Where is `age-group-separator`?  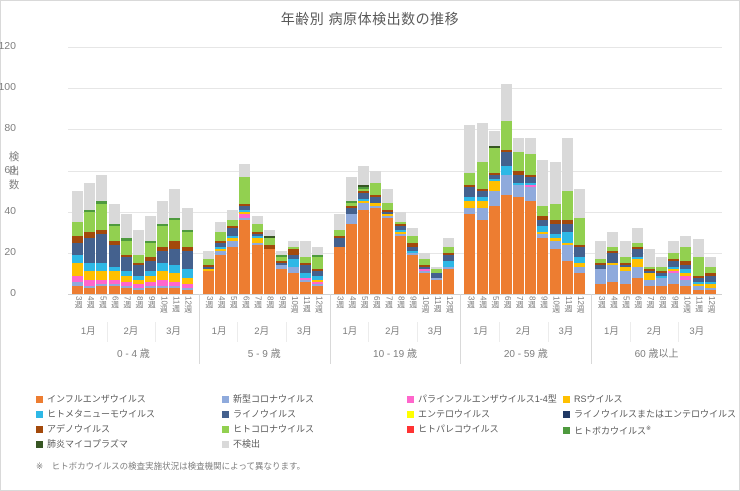
age-group-separator is located at coordinates (592, 329).